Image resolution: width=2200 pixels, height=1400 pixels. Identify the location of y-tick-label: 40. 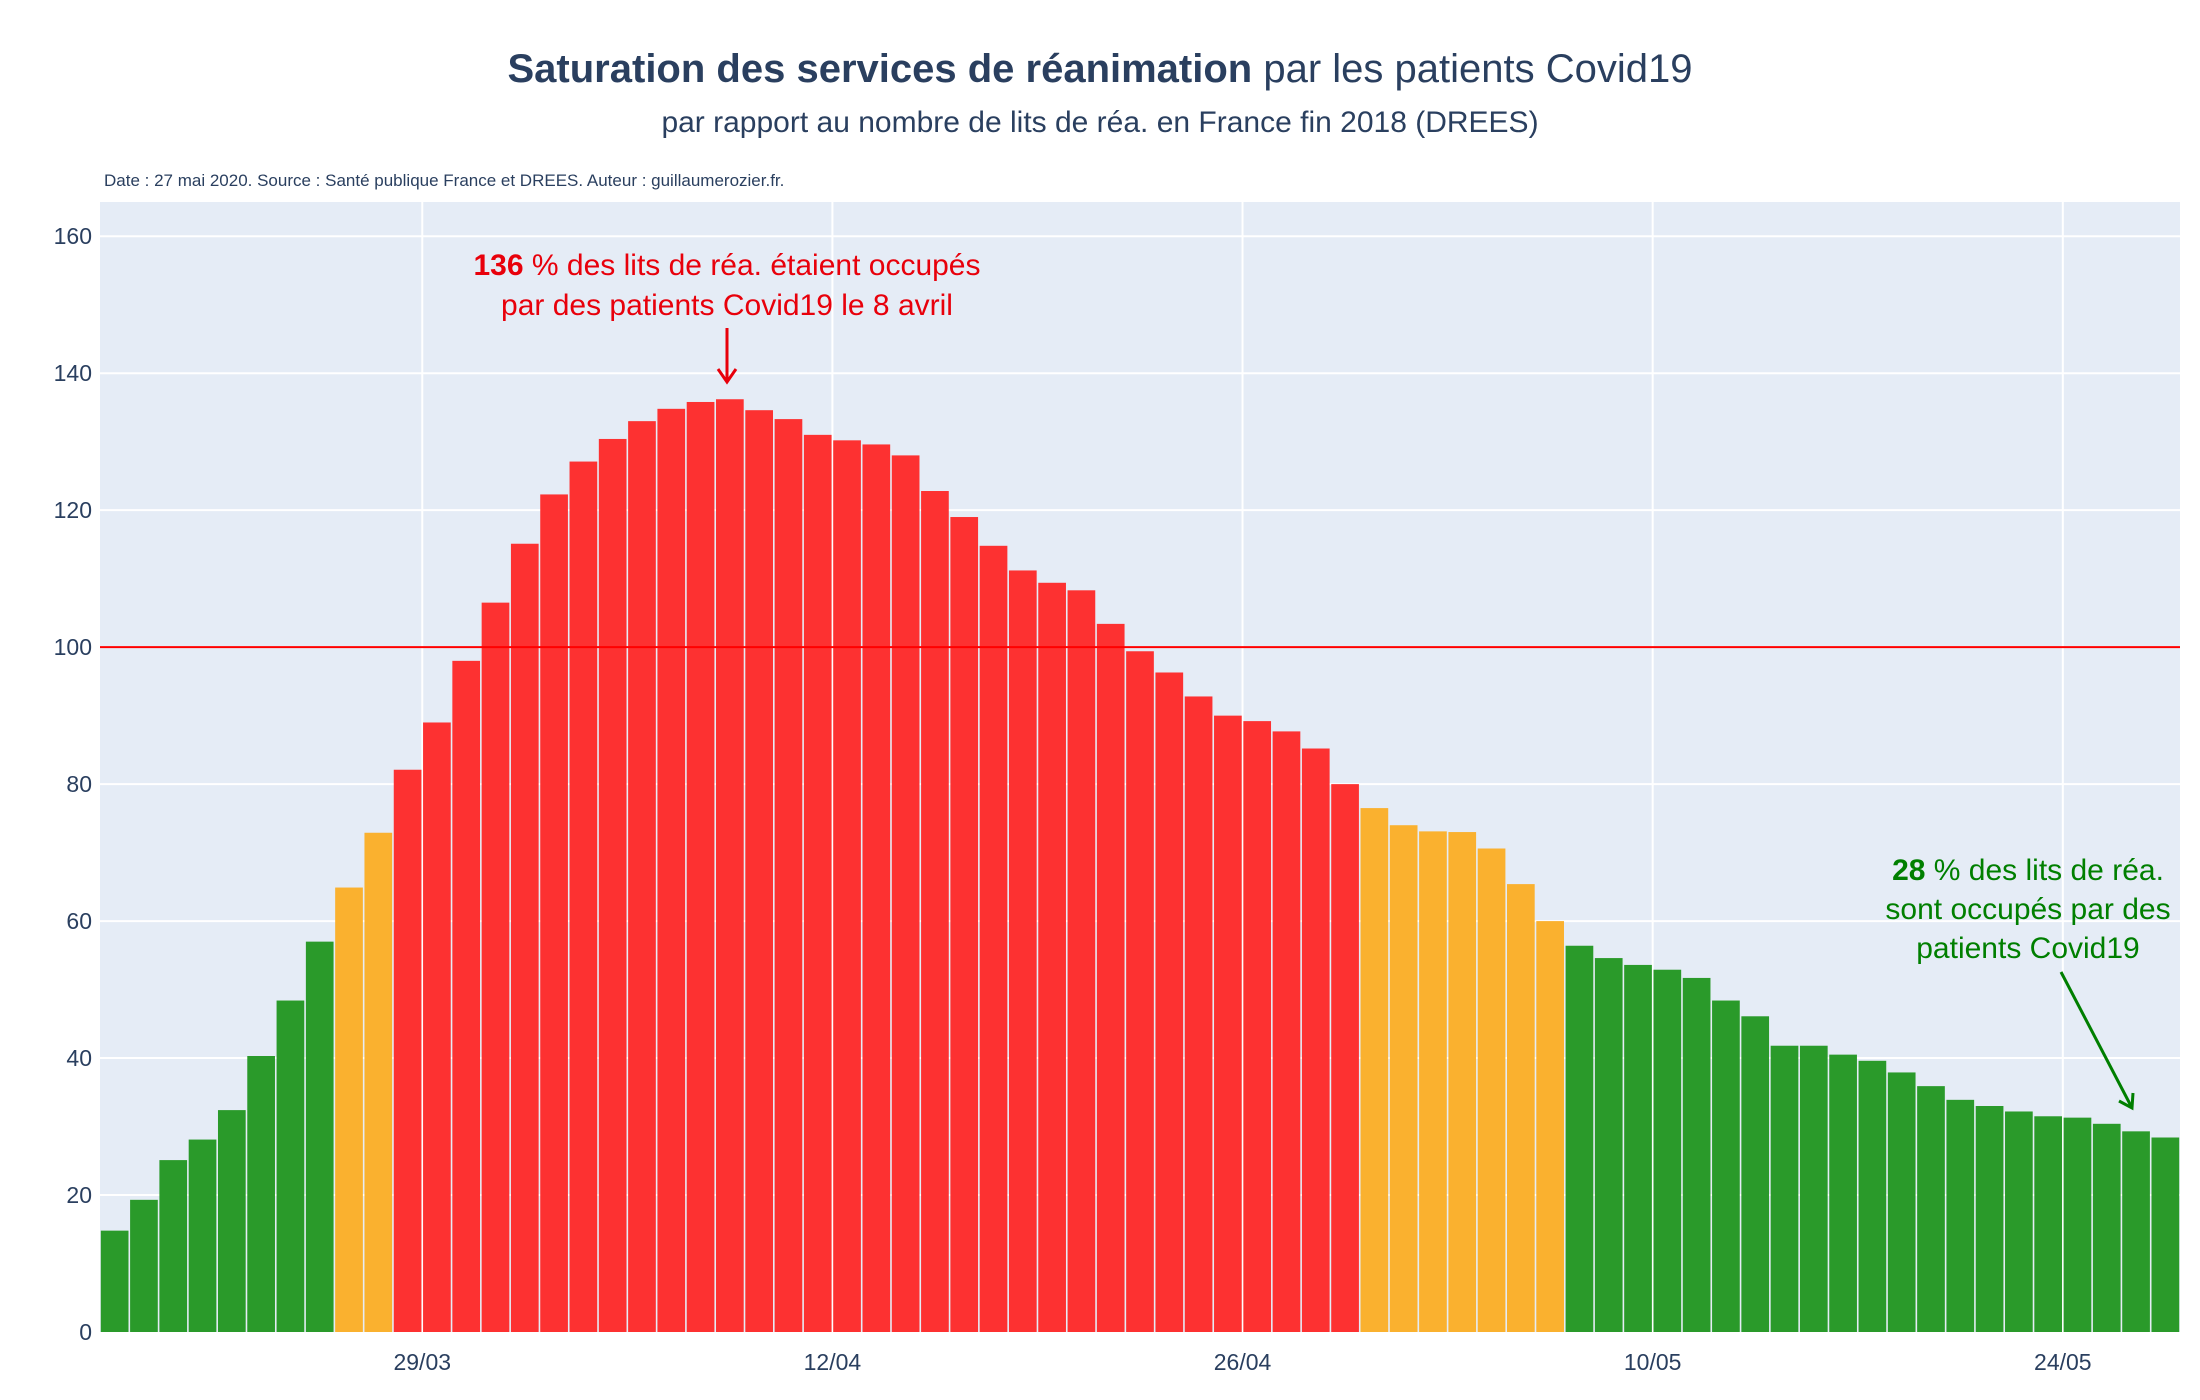
(79, 1058).